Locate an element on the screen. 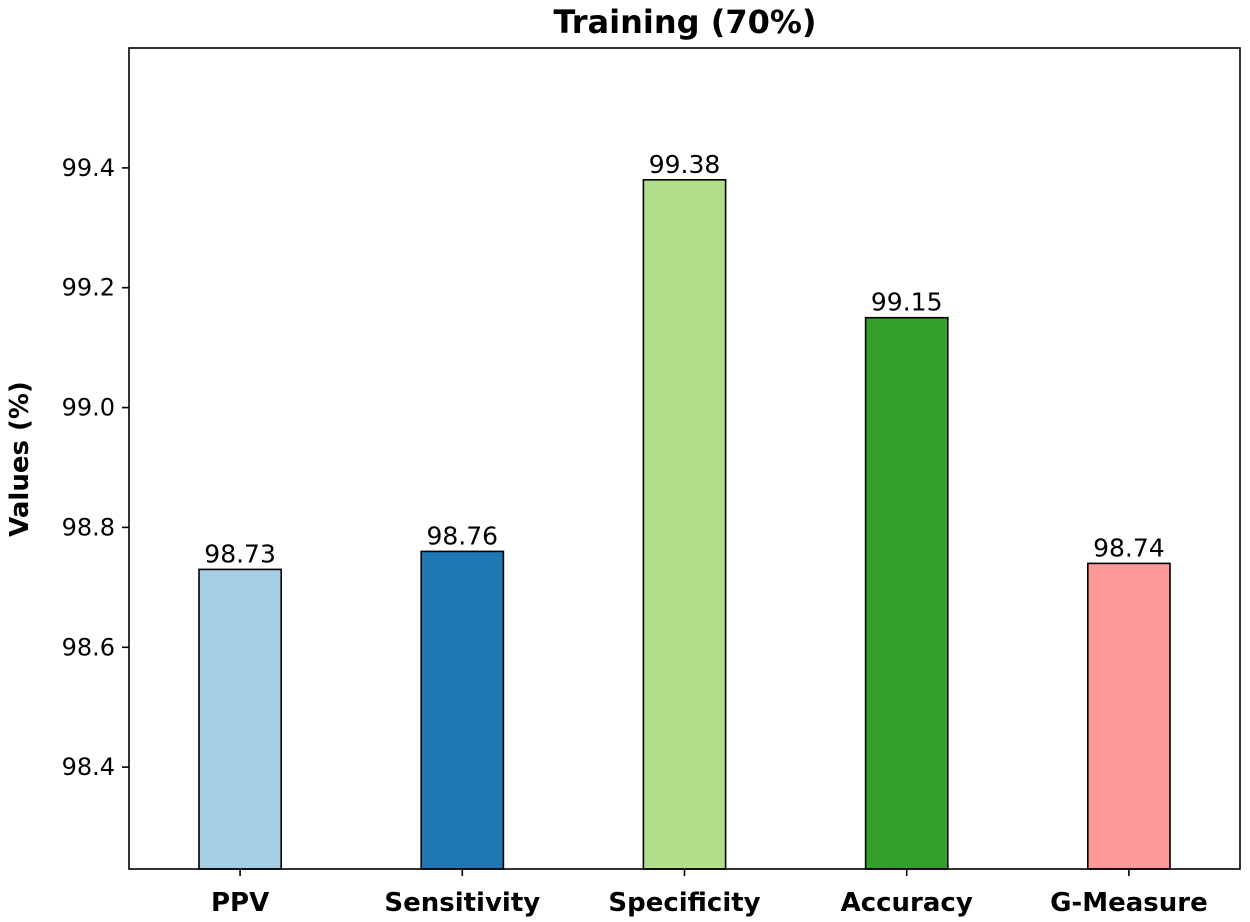 This screenshot has width=1250, height=922. y-axis-ticks: 98.4 98.6 98.8 99.0 99.2 99.4 is located at coordinates (95, 467).